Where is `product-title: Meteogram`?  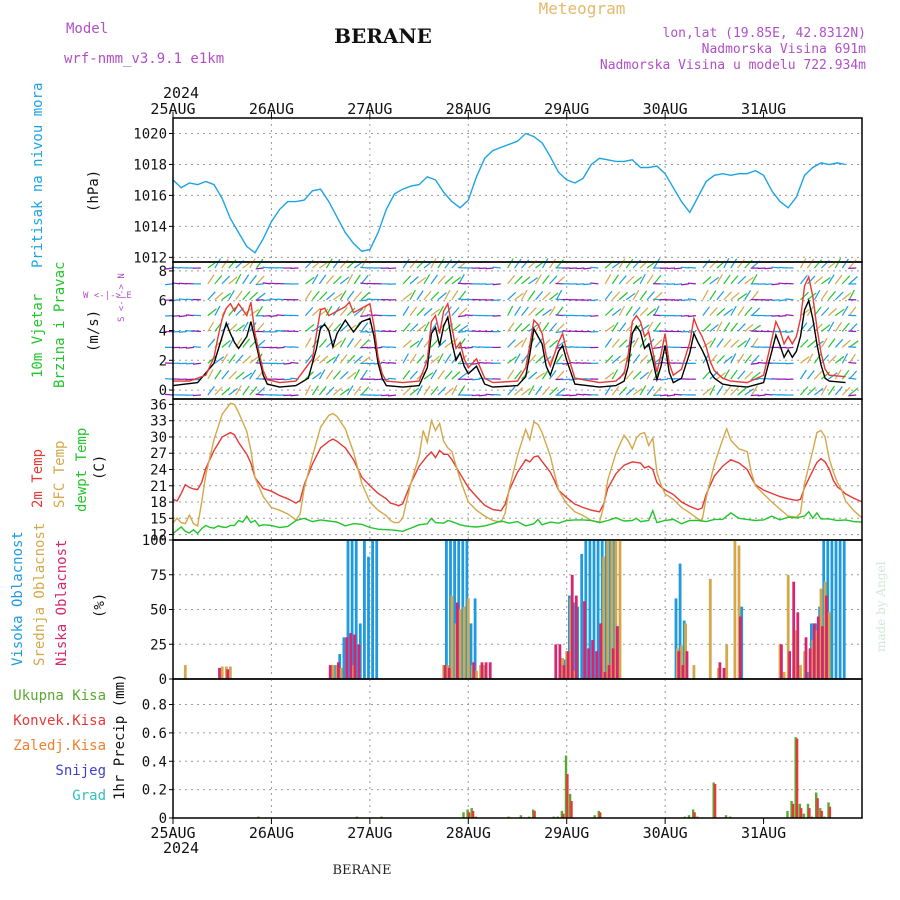 product-title: Meteogram is located at coordinates (582, 9).